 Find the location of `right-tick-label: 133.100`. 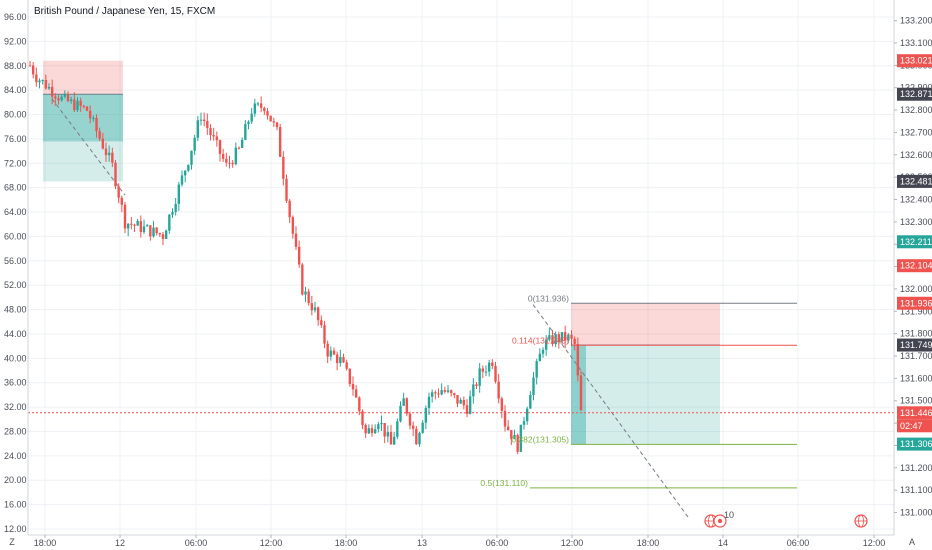

right-tick-label: 133.100 is located at coordinates (916, 43).